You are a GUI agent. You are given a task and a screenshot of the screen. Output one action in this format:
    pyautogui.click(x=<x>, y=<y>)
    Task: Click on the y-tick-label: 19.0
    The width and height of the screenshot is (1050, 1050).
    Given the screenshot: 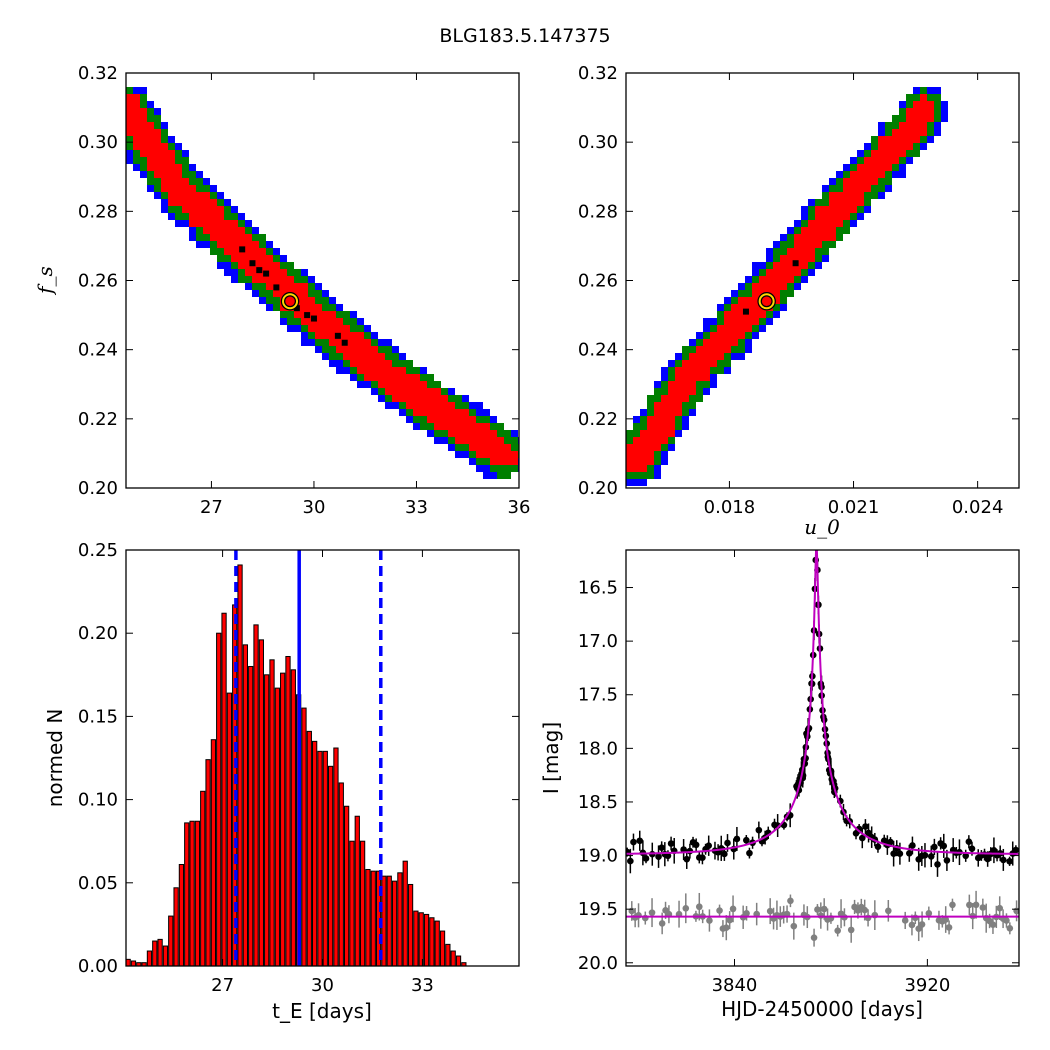 What is the action you would take?
    pyautogui.click(x=598, y=856)
    